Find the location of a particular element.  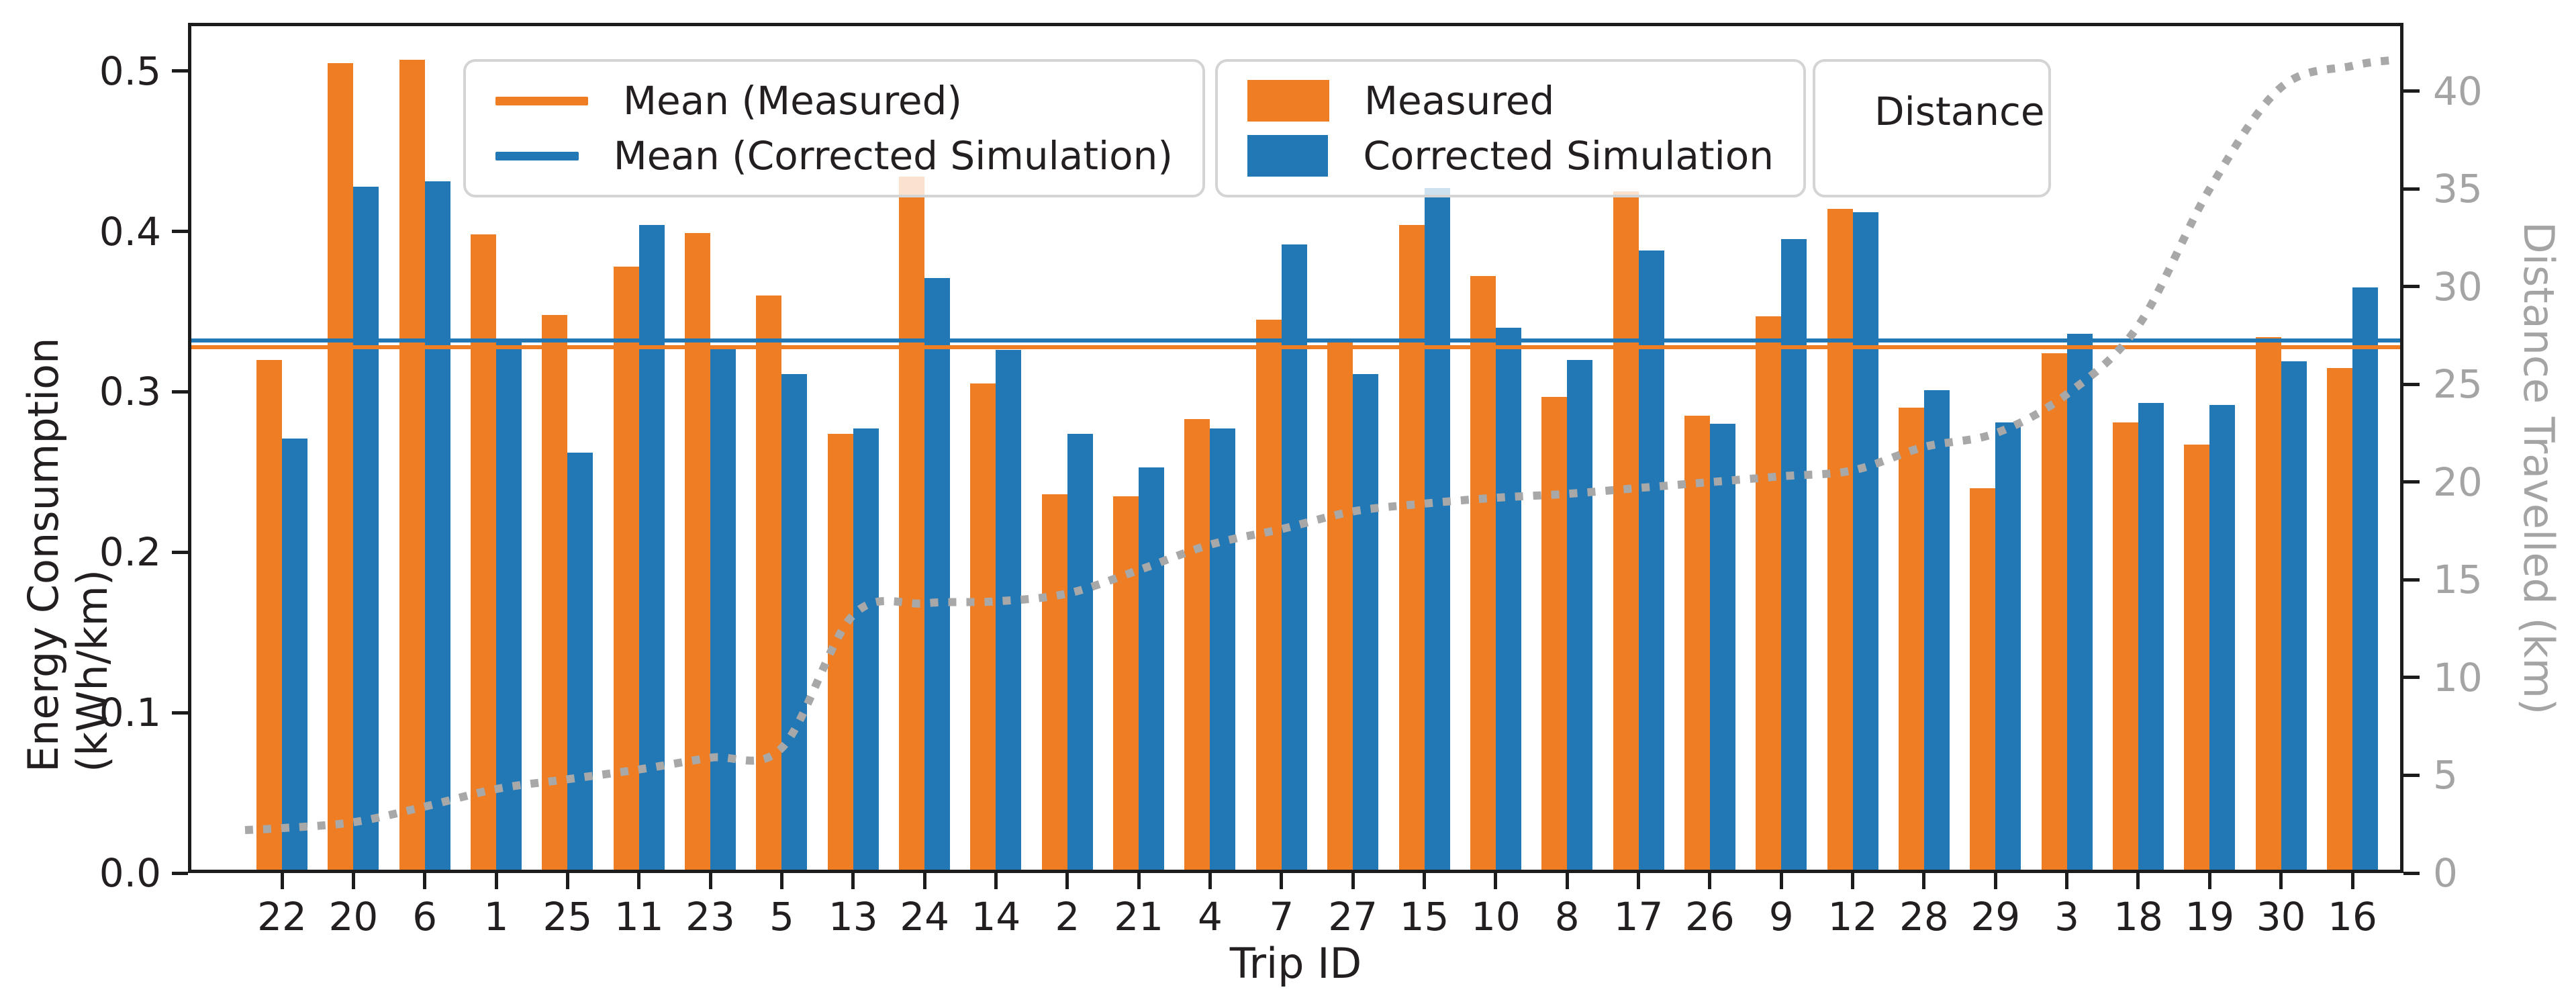

legend-series: Measured Corrected Simulation is located at coordinates (1510, 128).